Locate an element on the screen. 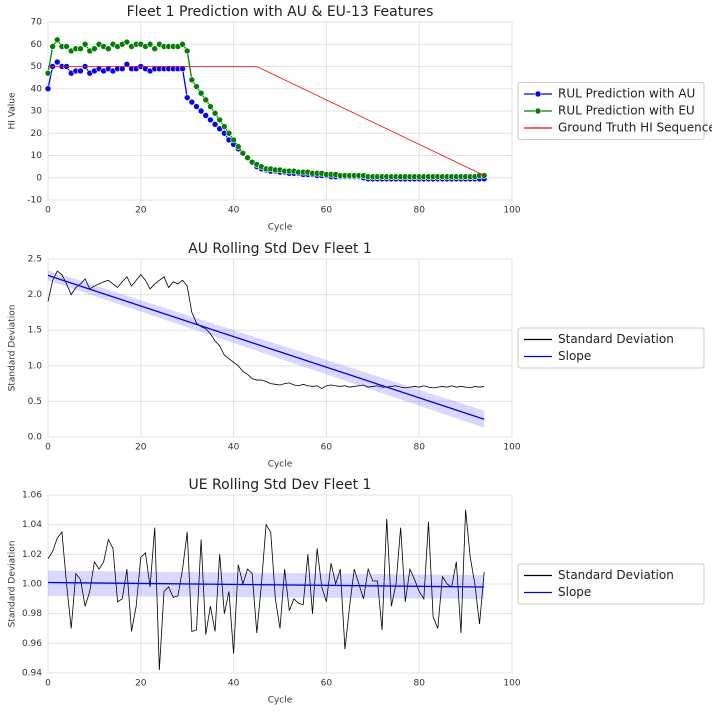 The width and height of the screenshot is (712, 712). y-tick-label: 40 is located at coordinates (37, 89).